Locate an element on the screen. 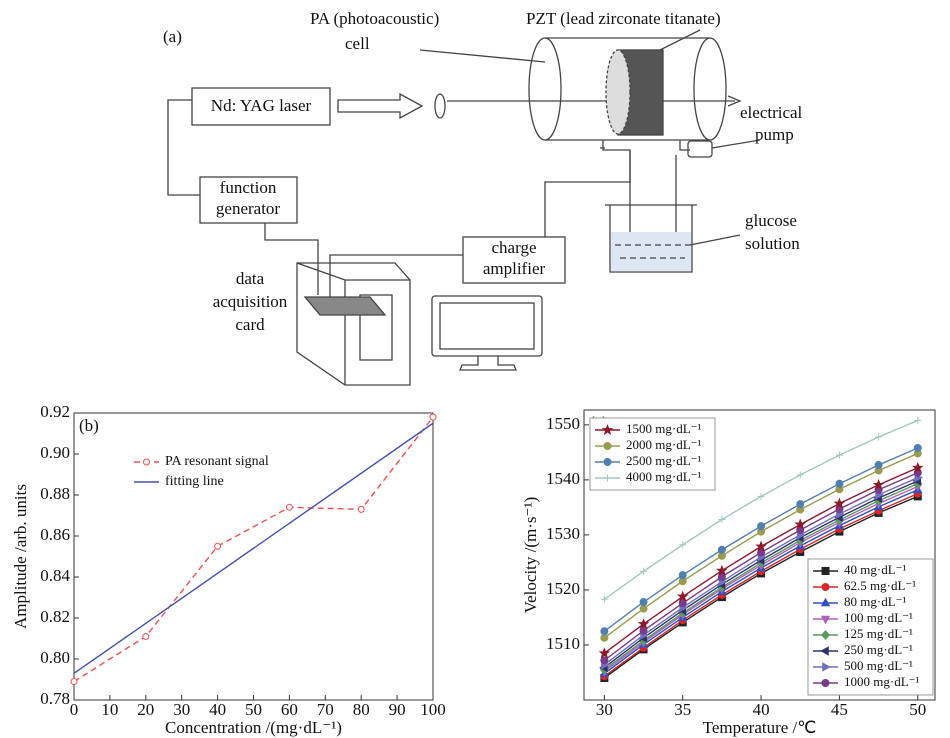 This screenshot has height=738, width=950. x-tick-label: 90 is located at coordinates (397, 709).